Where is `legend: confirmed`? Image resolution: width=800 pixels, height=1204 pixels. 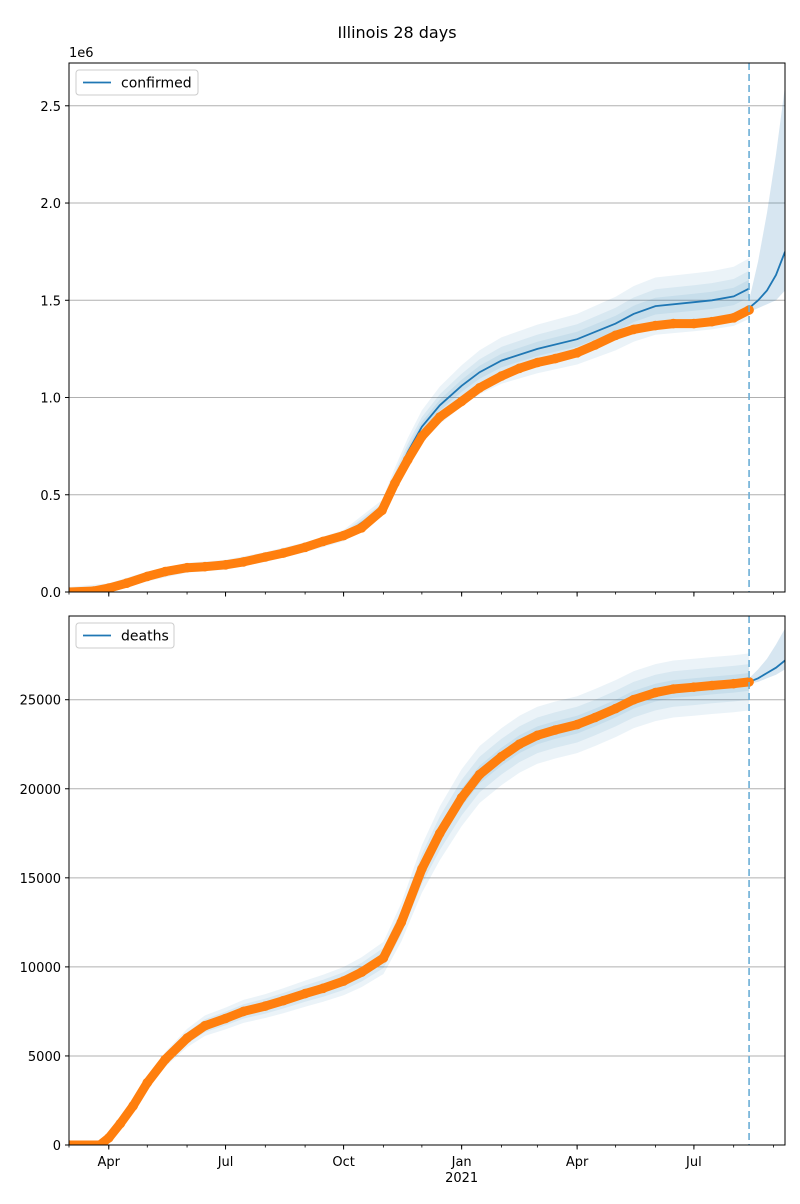
legend: confirmed is located at coordinates (137, 82).